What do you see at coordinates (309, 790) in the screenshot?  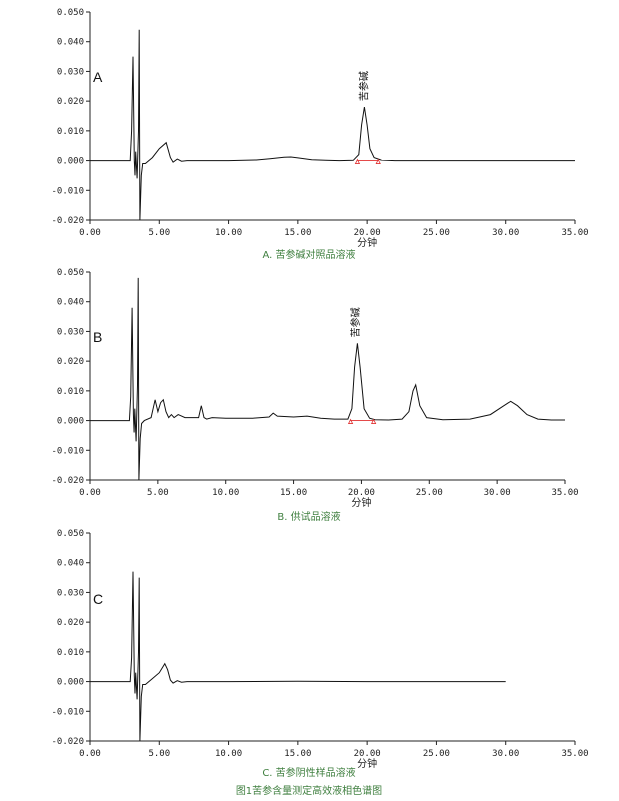 I see `figure-title: 图1苦参含量测定高效液相色谱图` at bounding box center [309, 790].